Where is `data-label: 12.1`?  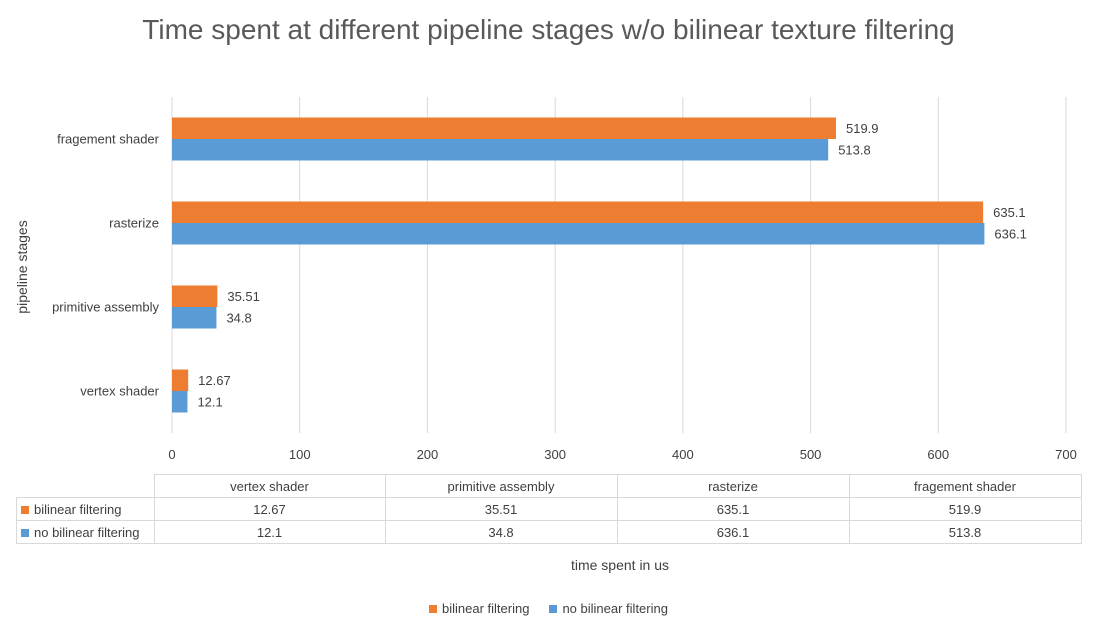
data-label: 12.1 is located at coordinates (209, 401).